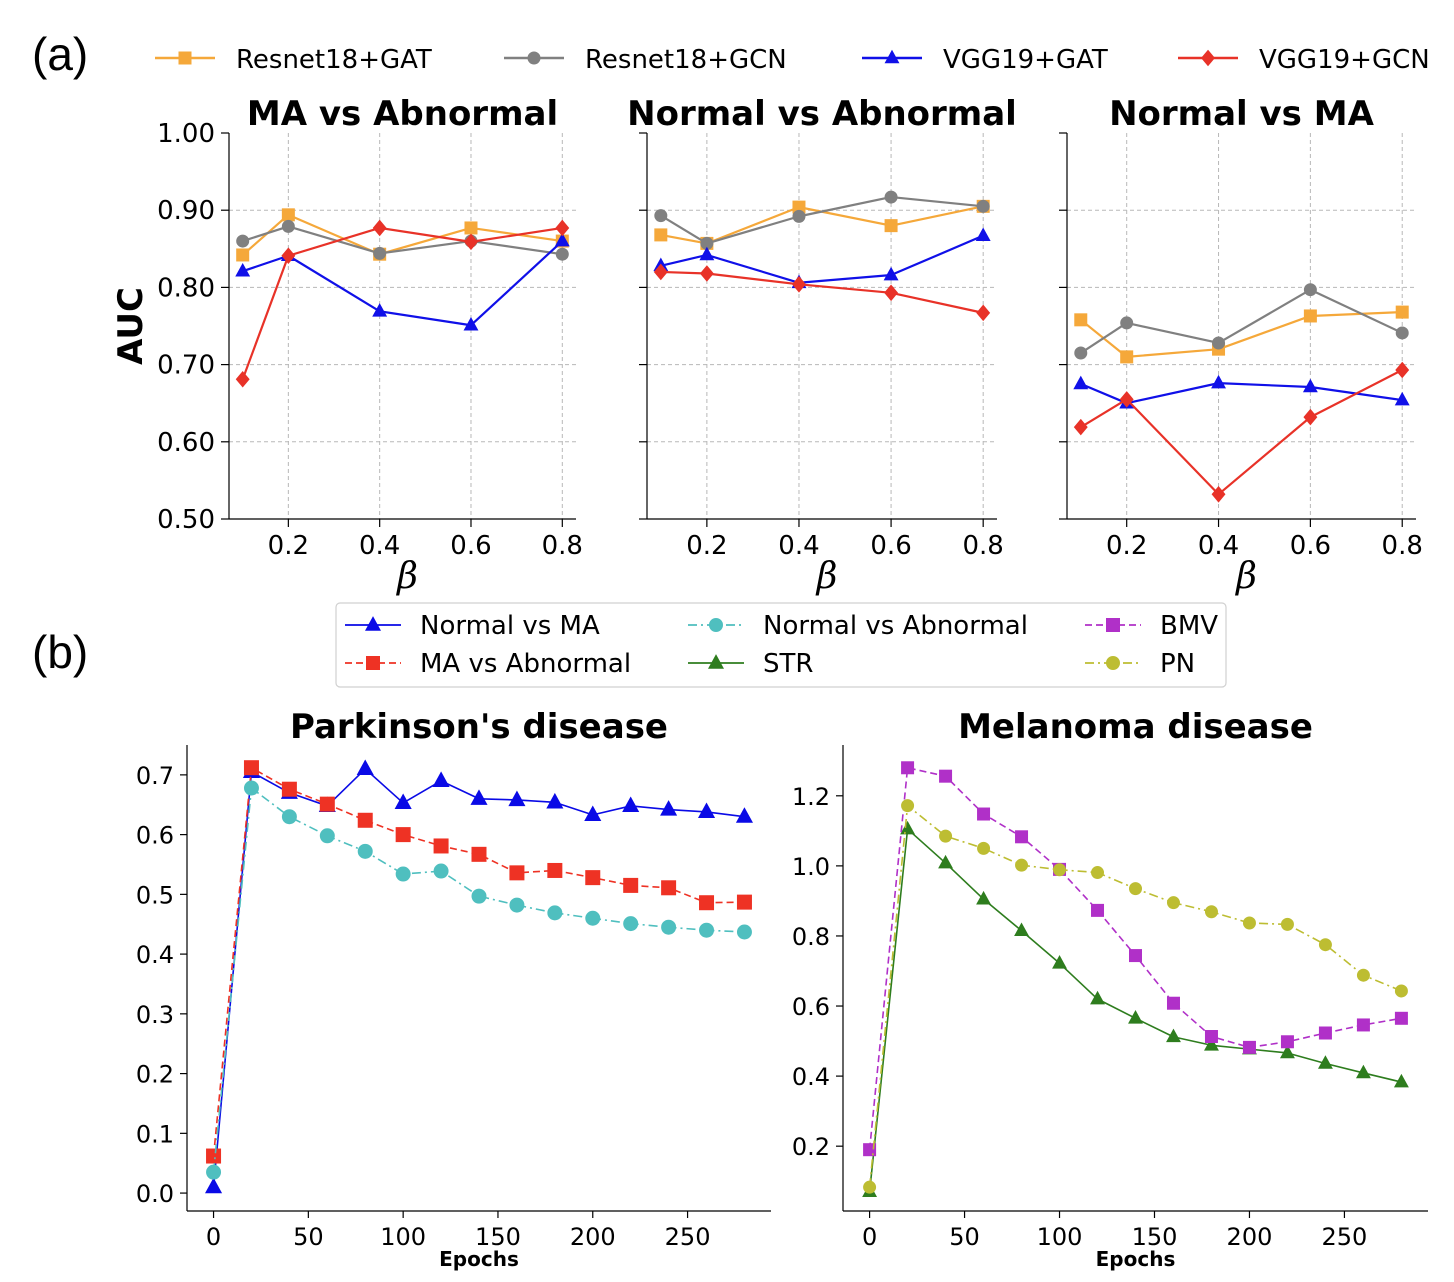  I want to click on x-tick-label: 0, so click(213, 1237).